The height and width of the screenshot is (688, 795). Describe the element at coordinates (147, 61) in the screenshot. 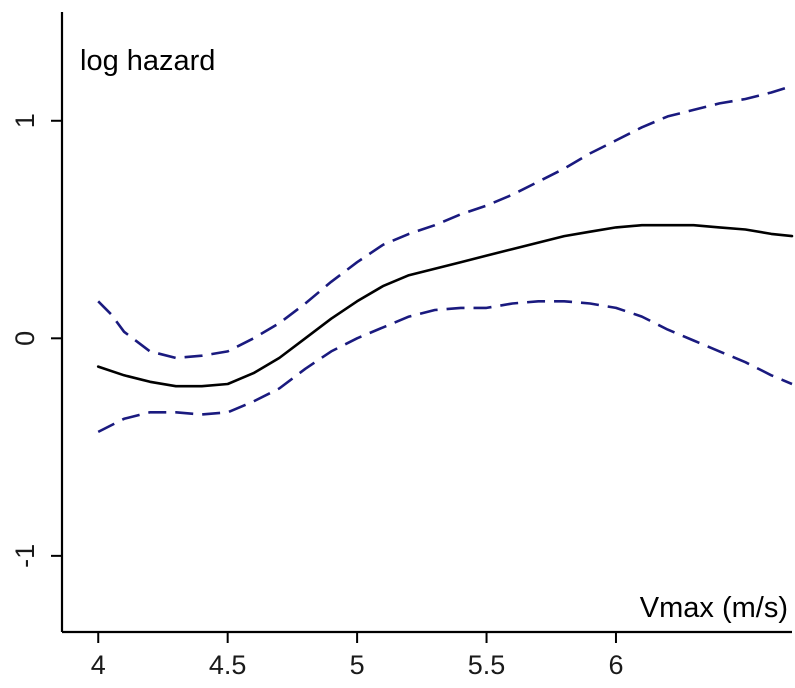

I see `y-axis-label: log hazard` at that location.